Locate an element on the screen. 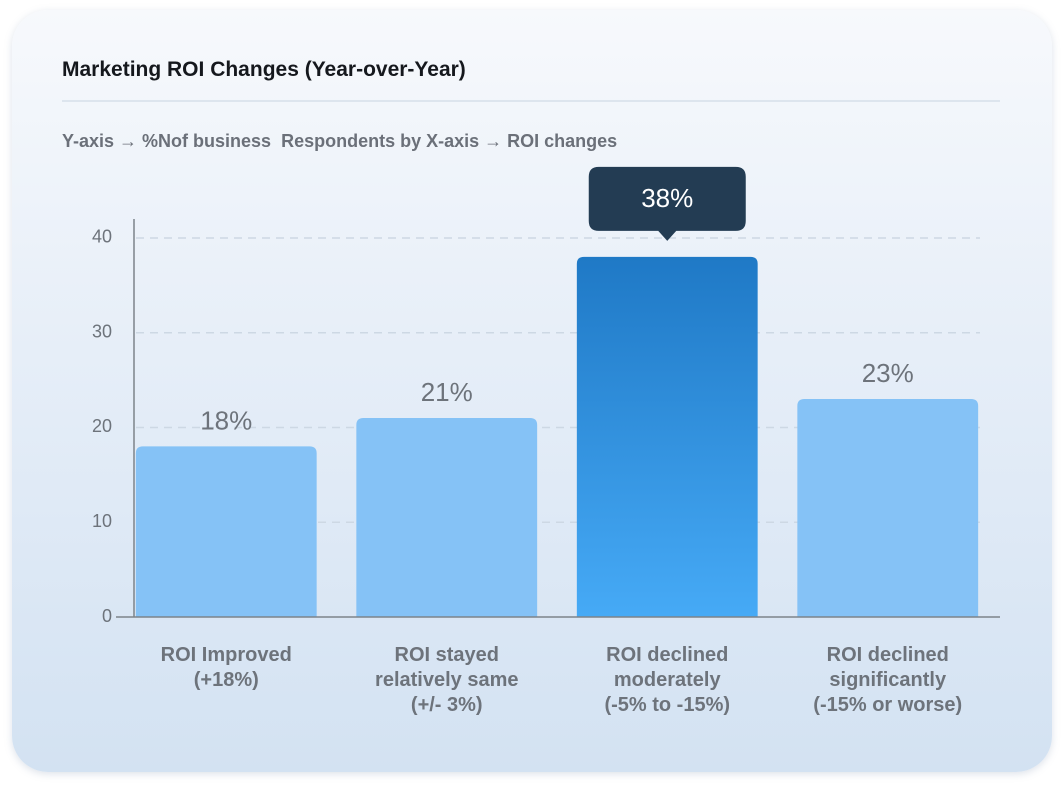  value-label: 18% is located at coordinates (226, 420).